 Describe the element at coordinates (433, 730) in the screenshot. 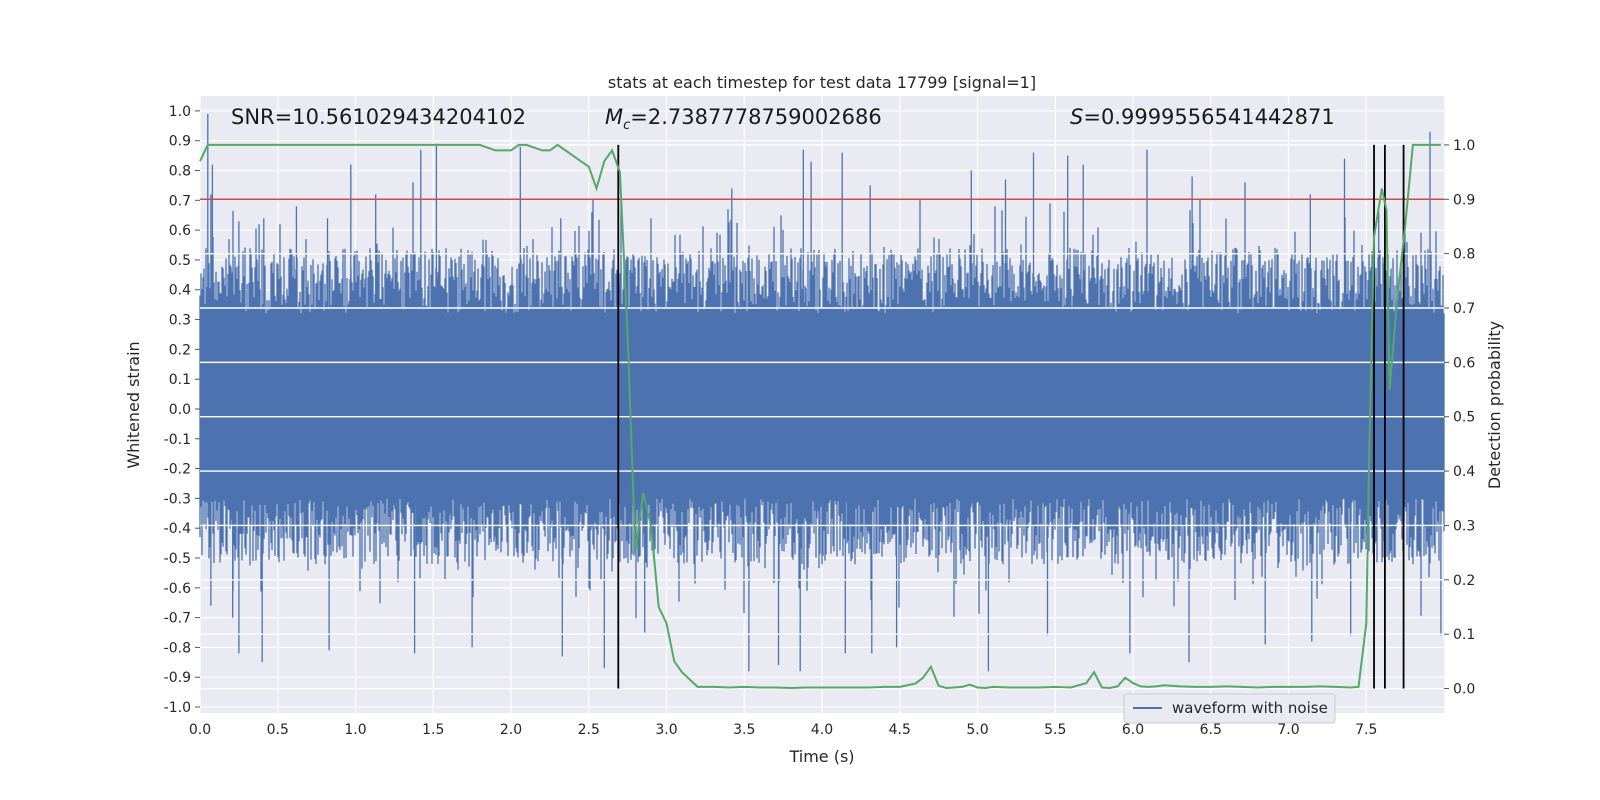

I see `x-tick-label: 1.5` at that location.